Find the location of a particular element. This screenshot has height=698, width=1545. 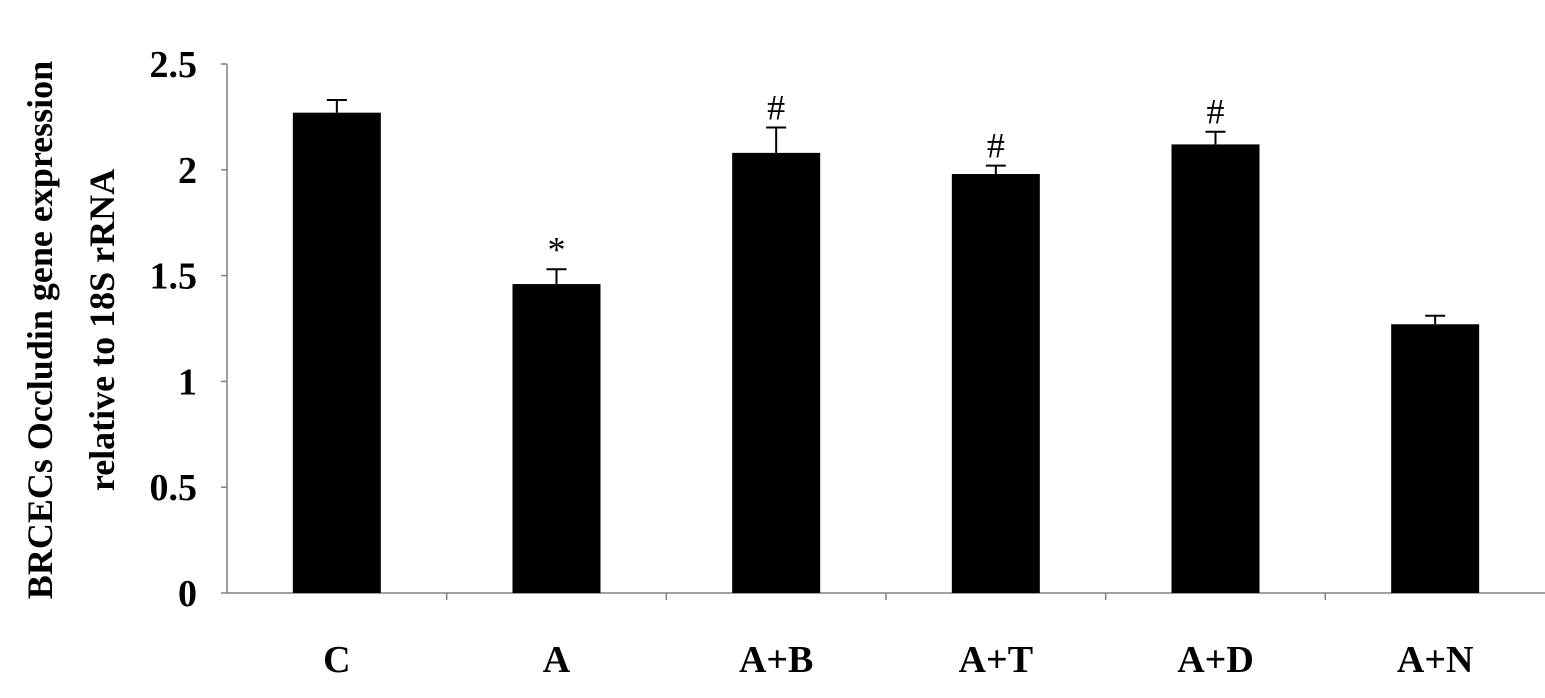

bar-a-n is located at coordinates (1435, 458).